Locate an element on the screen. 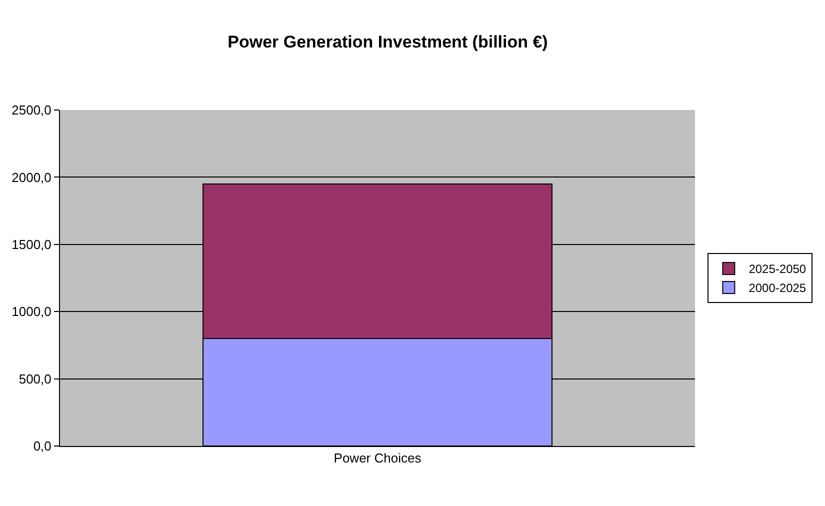 The height and width of the screenshot is (506, 825). y-tick-label: 500,0 is located at coordinates (35, 378).